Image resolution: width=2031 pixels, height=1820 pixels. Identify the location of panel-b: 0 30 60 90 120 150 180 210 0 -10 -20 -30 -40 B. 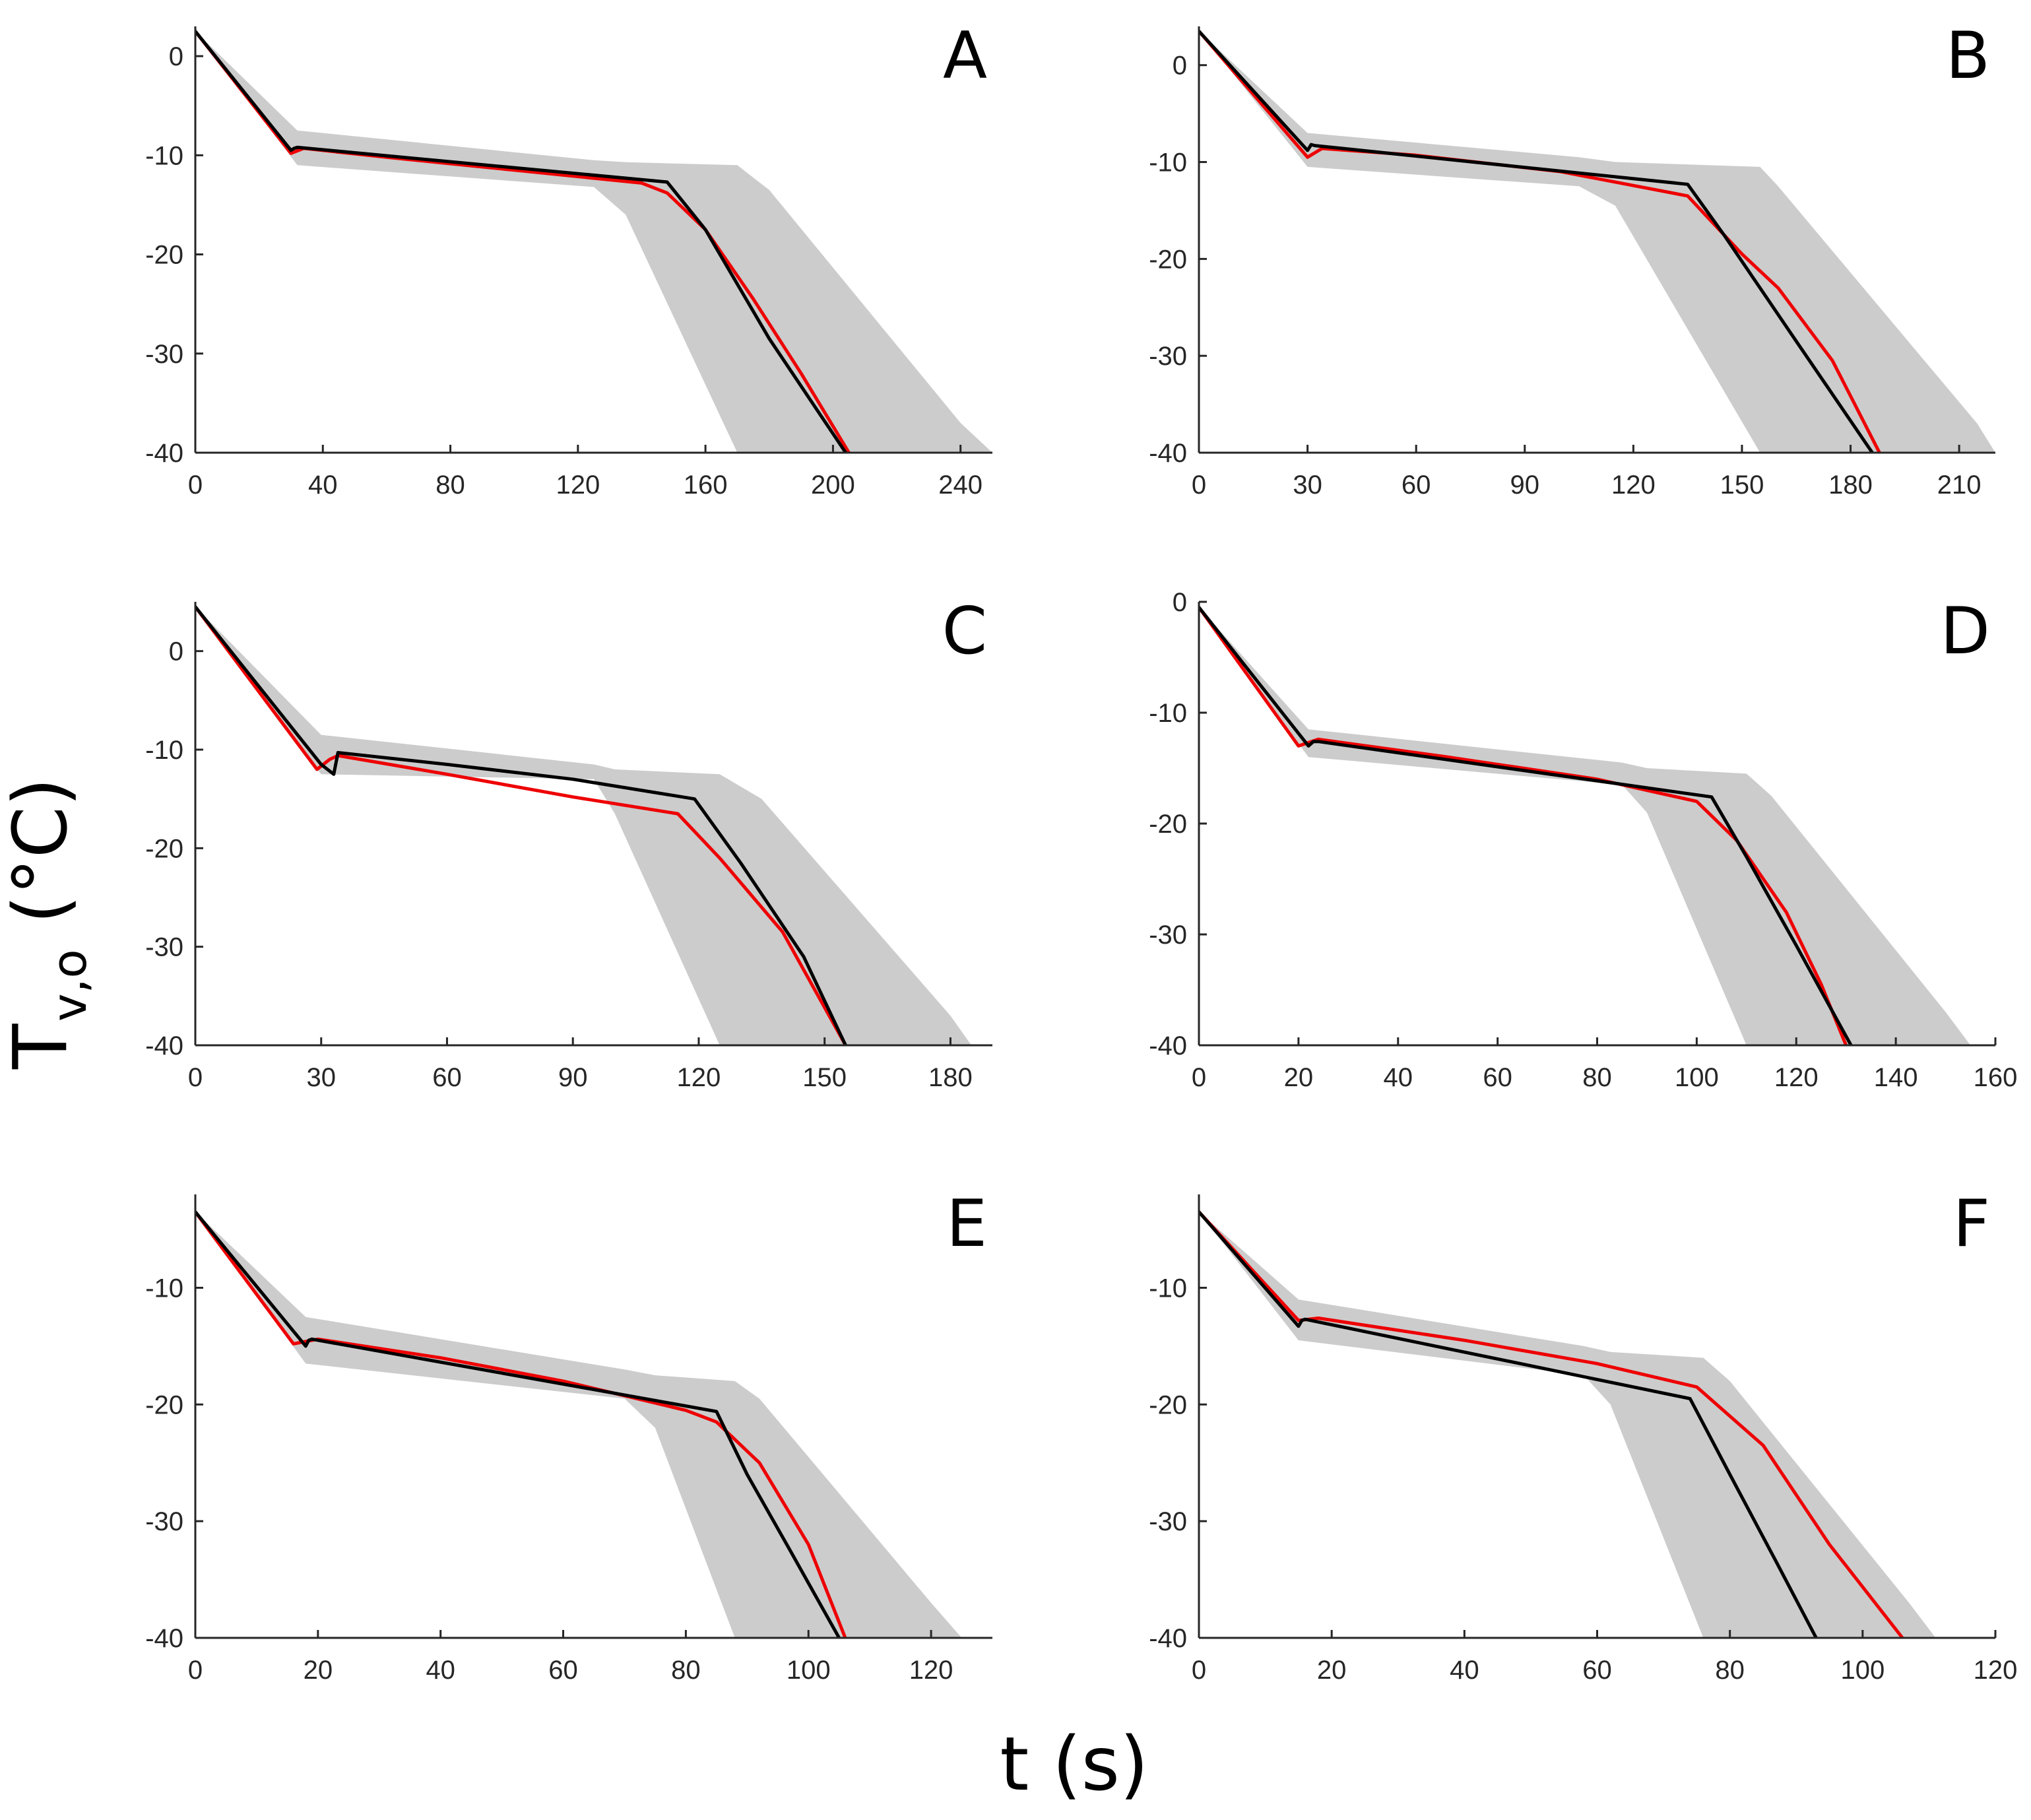
(1572, 259).